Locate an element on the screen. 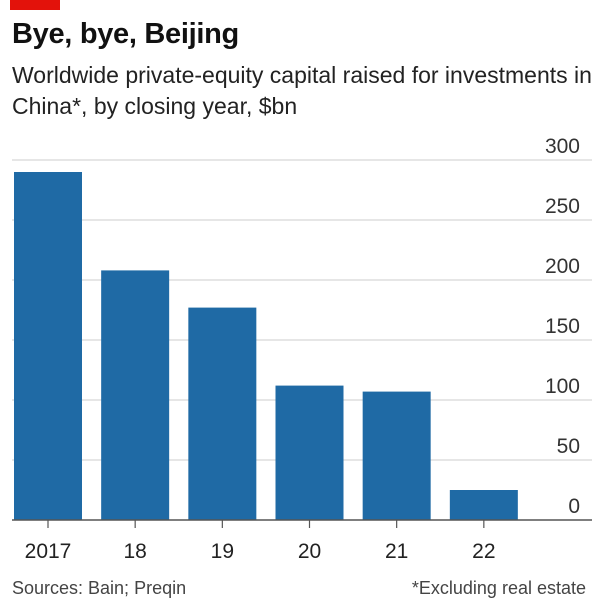  brand-tag is located at coordinates (35, 5).